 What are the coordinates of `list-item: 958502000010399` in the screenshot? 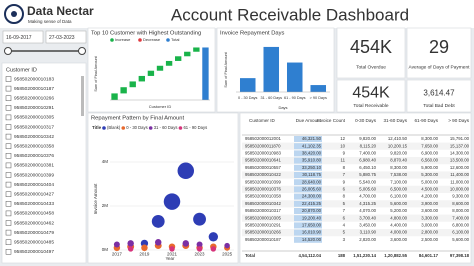 It's located at (34, 175).